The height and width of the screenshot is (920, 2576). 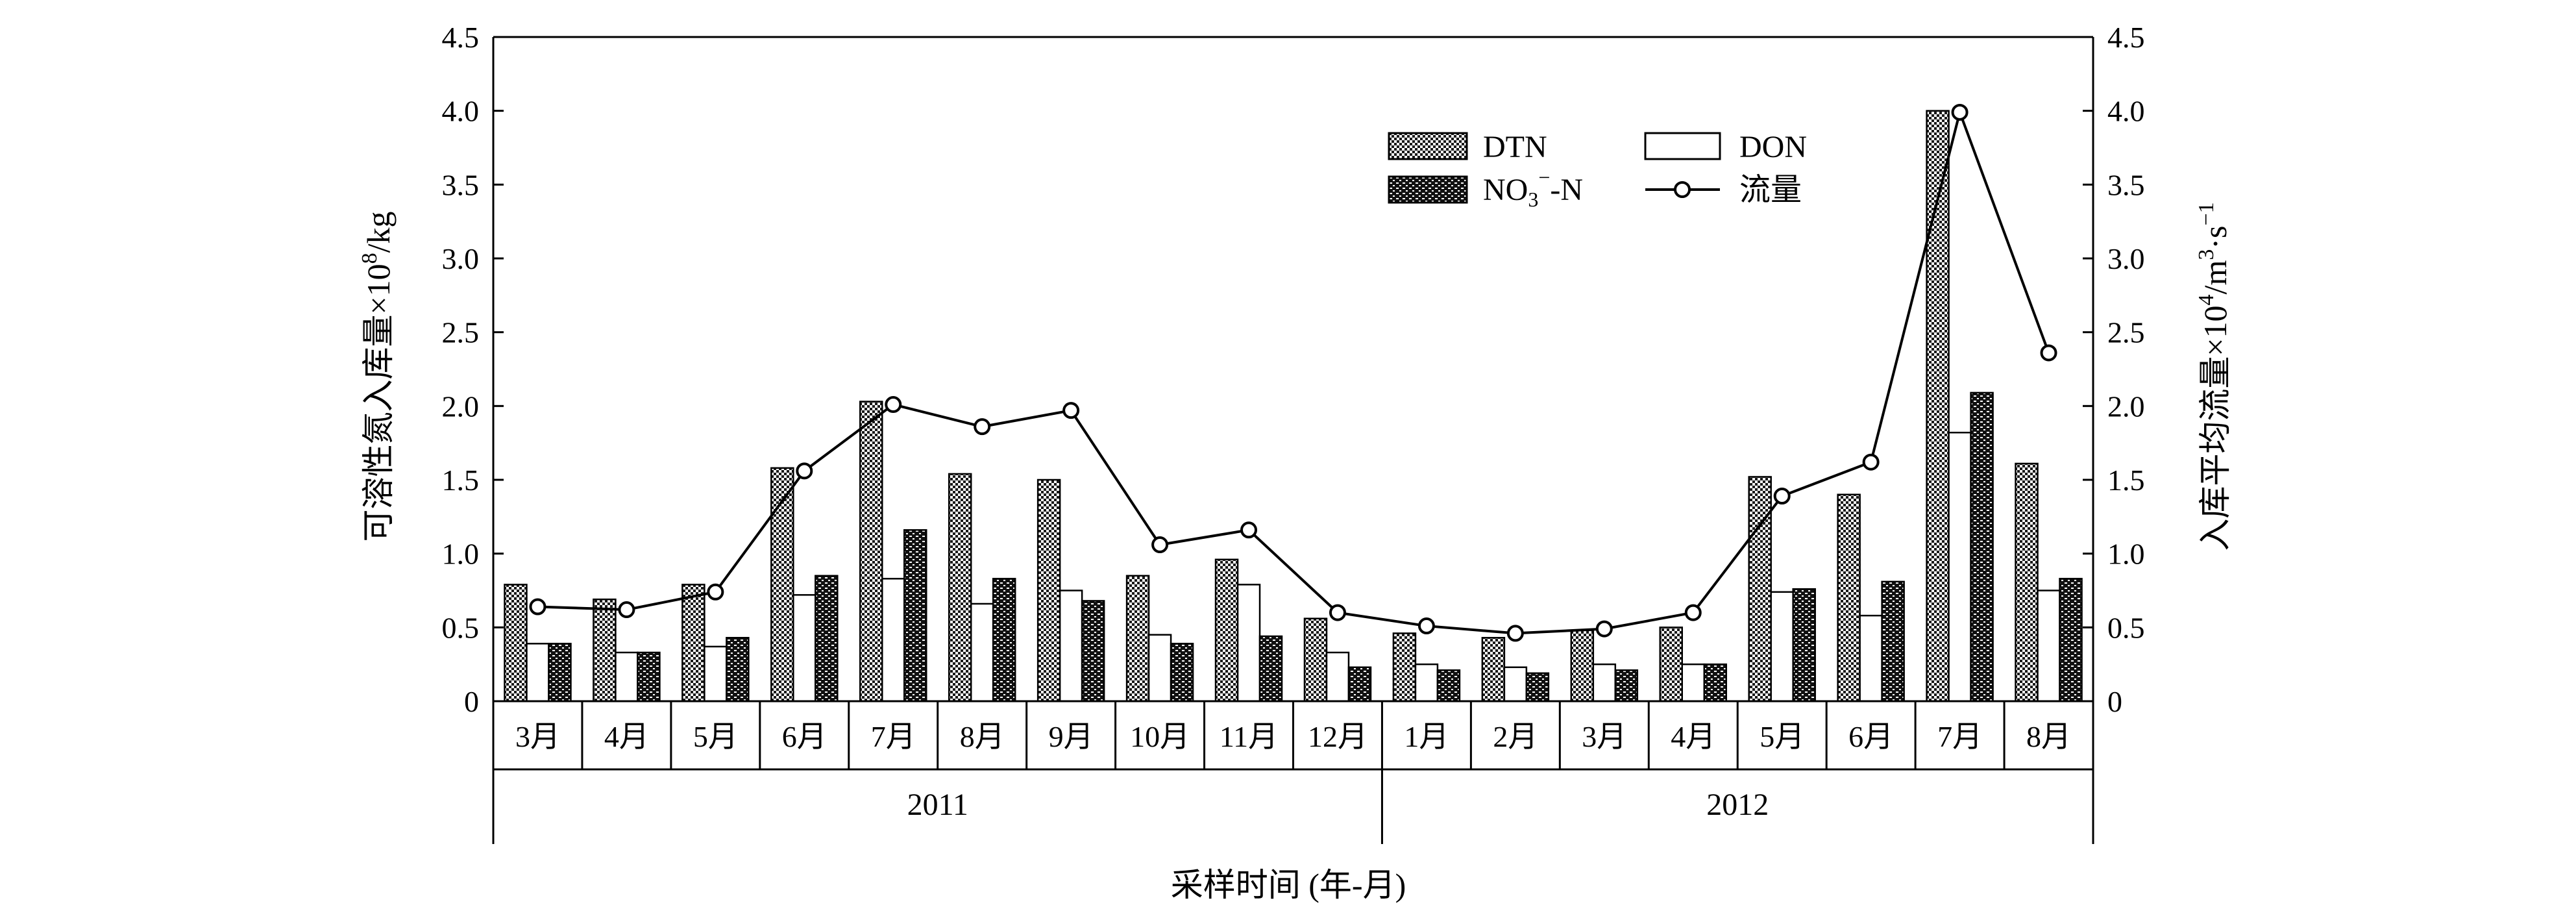 What do you see at coordinates (2126, 332) in the screenshot?
I see `right-tick-label-5: 2.5` at bounding box center [2126, 332].